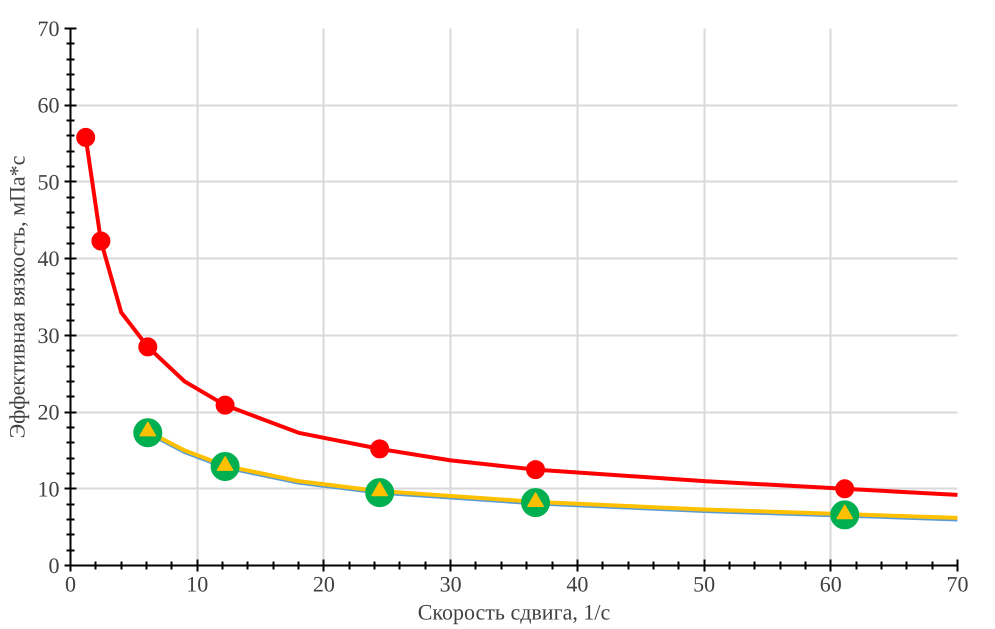 The height and width of the screenshot is (629, 995). What do you see at coordinates (323, 584) in the screenshot?
I see `x-tick-label: 20` at bounding box center [323, 584].